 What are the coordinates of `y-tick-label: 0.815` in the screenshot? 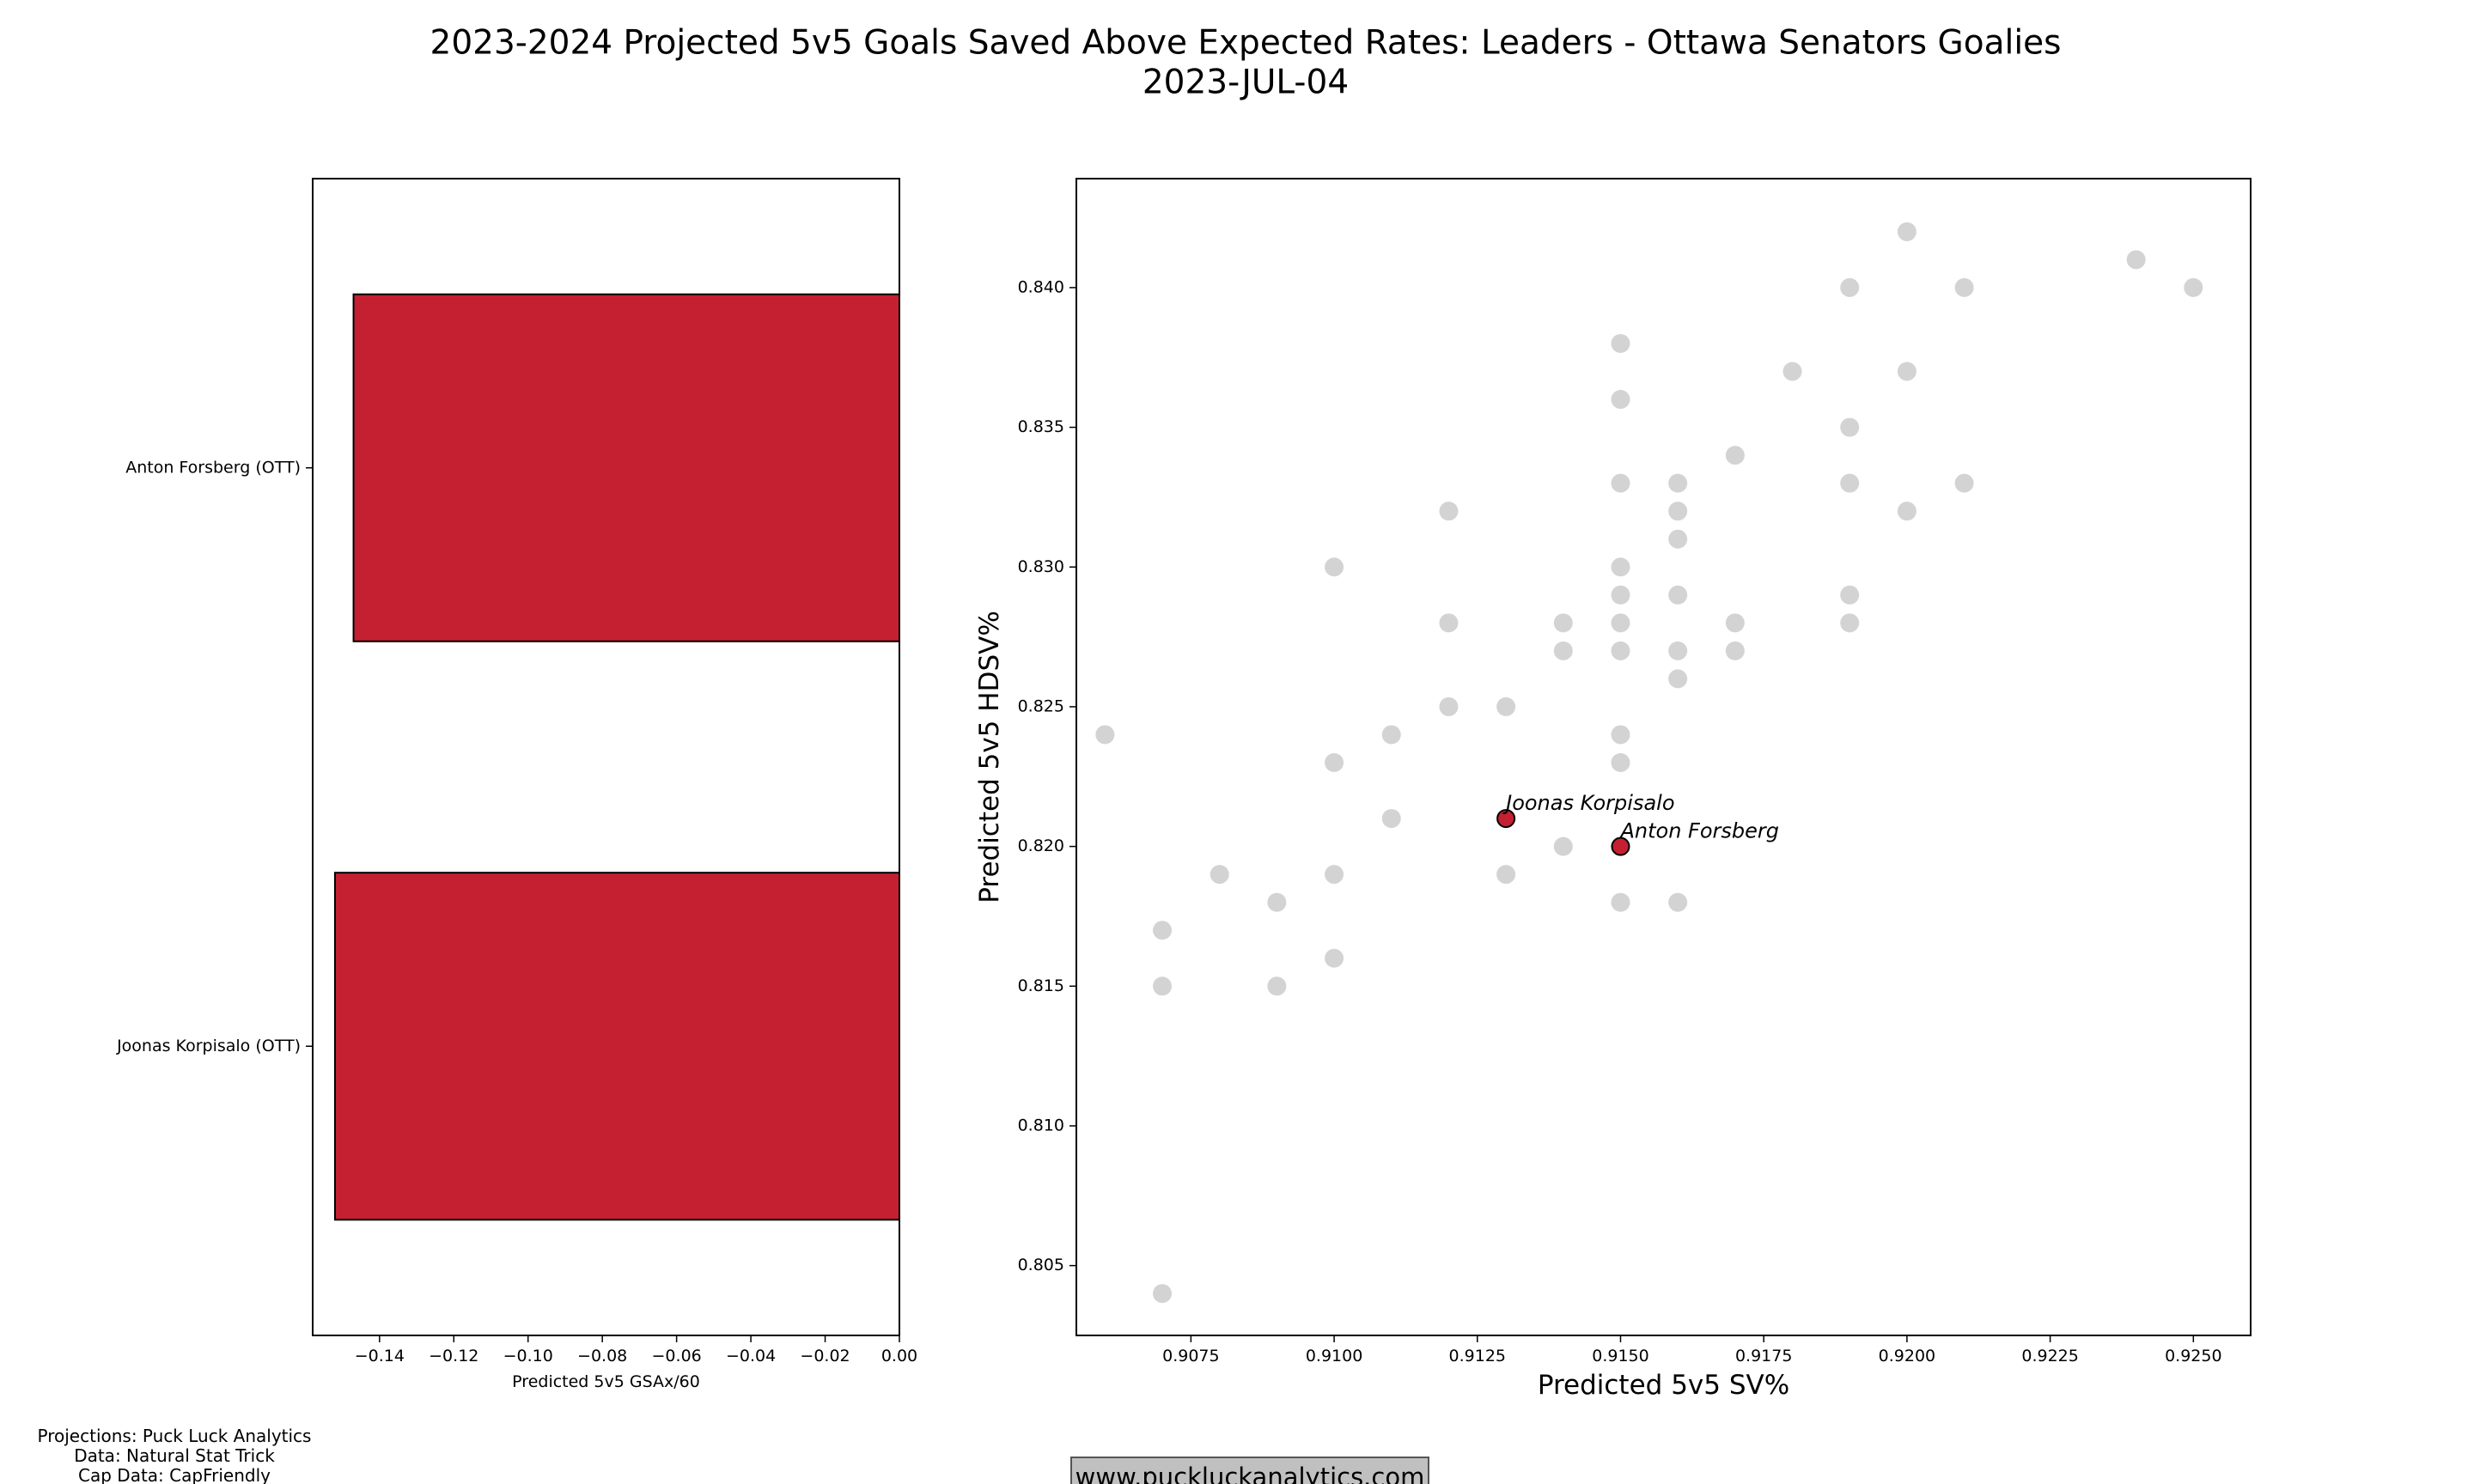 It's located at (1041, 985).